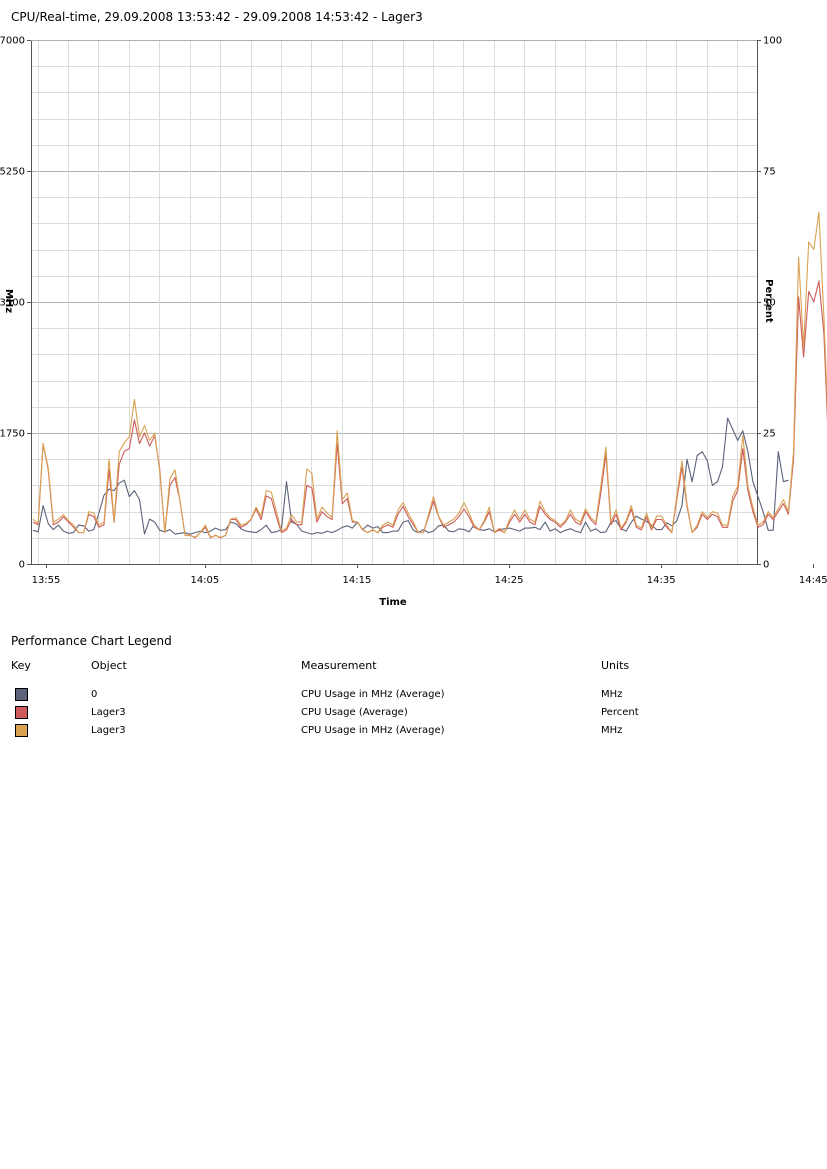 Image resolution: width=827 pixels, height=1169 pixels. I want to click on y-tick-label-right: 50, so click(769, 303).